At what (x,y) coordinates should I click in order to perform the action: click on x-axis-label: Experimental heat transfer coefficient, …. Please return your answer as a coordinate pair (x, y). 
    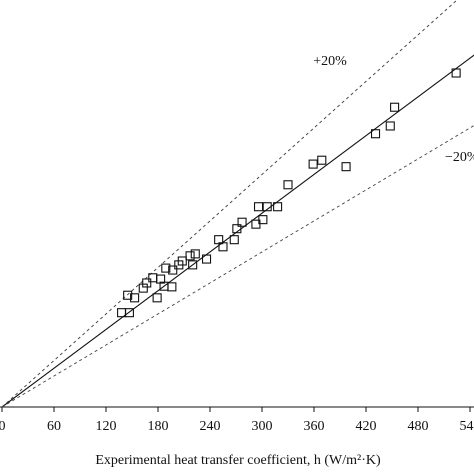
    Looking at the image, I should click on (238, 460).